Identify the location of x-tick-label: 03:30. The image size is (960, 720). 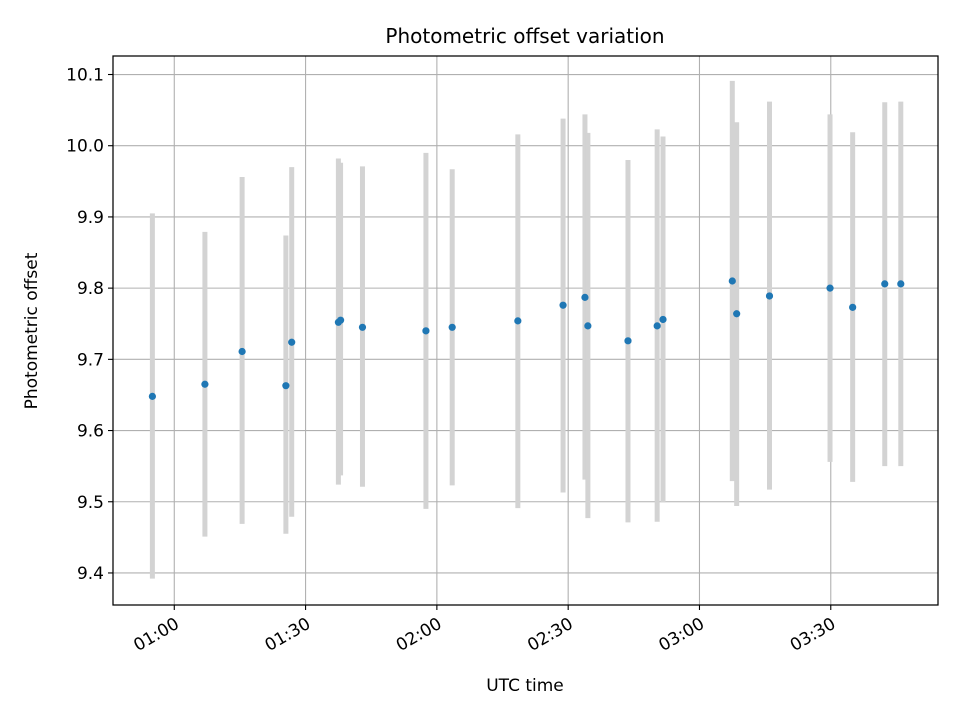
(813, 635).